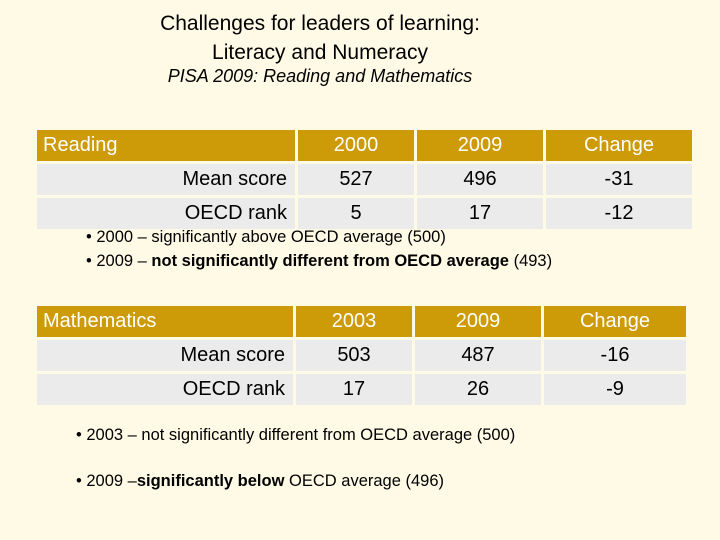 This screenshot has height=540, width=720. I want to click on table-row: OECD rank 17 26 -9, so click(361, 389).